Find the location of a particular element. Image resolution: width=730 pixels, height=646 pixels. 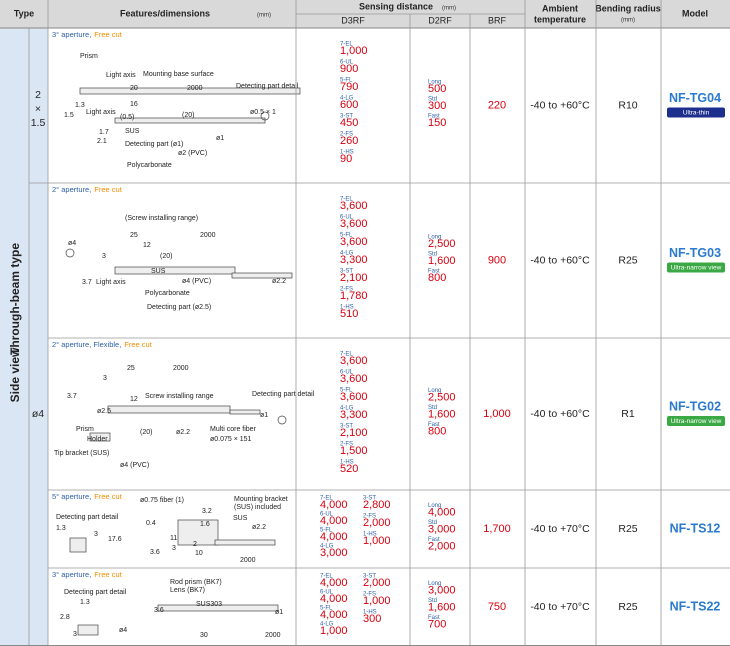

brf: 1,000 is located at coordinates (497, 414).